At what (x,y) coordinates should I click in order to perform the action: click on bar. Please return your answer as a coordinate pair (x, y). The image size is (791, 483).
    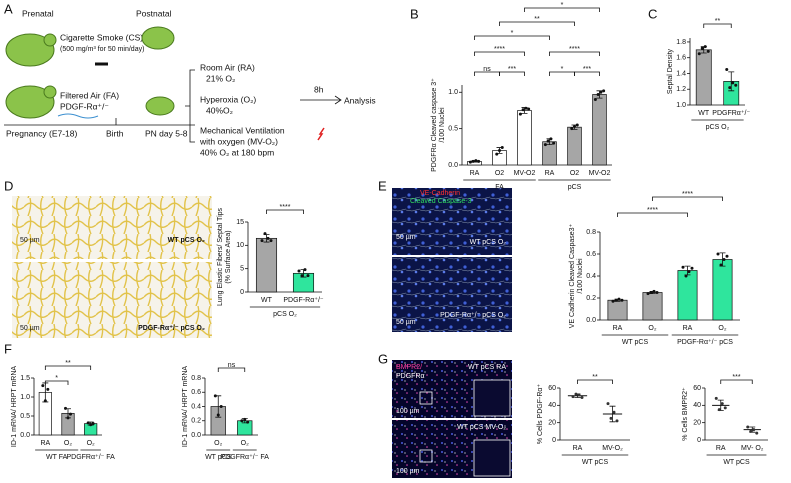
    Looking at the image, I should click on (266, 265).